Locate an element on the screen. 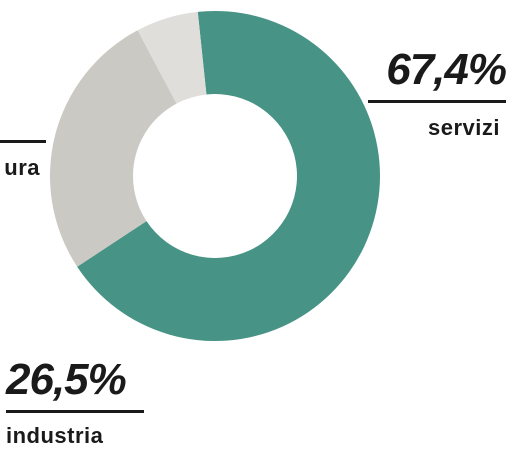  category-agricoltura: ura is located at coordinates (22, 167).